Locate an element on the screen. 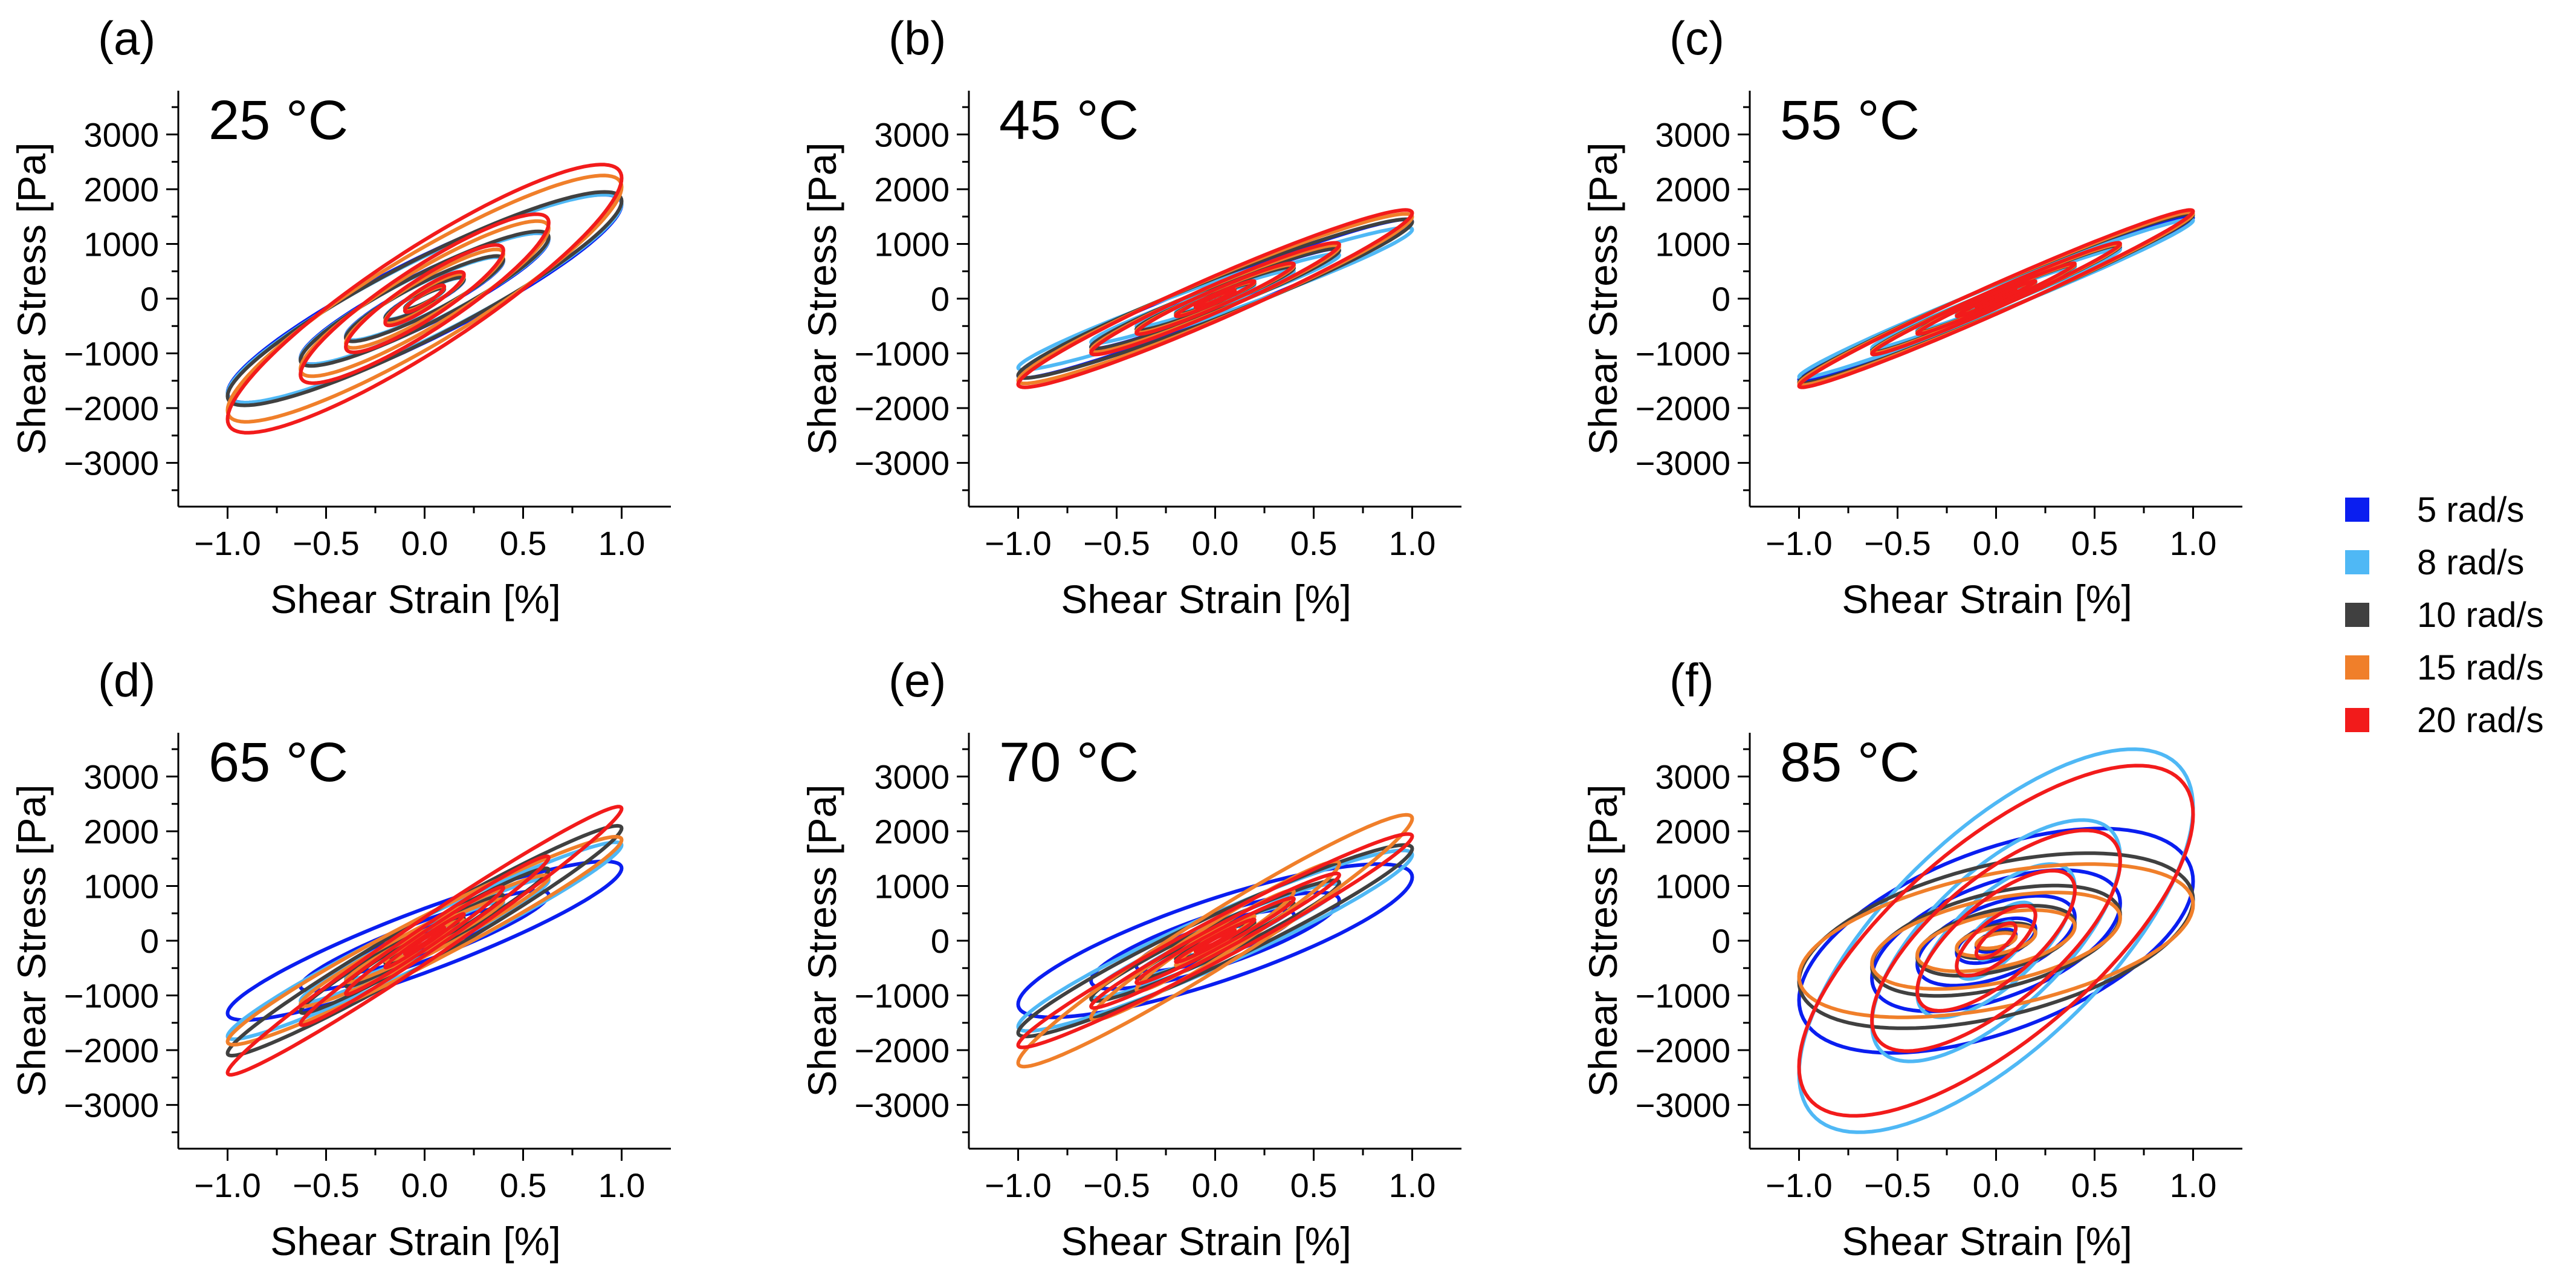  panel-label: (f) is located at coordinates (1691, 680).